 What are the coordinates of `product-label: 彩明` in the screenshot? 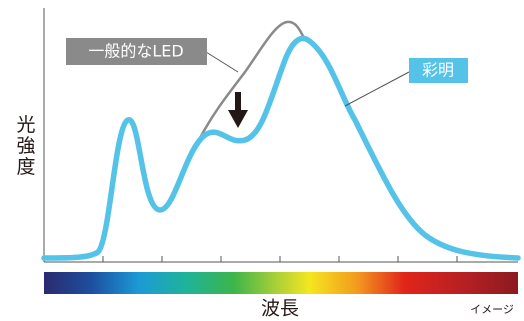 It's located at (438, 70).